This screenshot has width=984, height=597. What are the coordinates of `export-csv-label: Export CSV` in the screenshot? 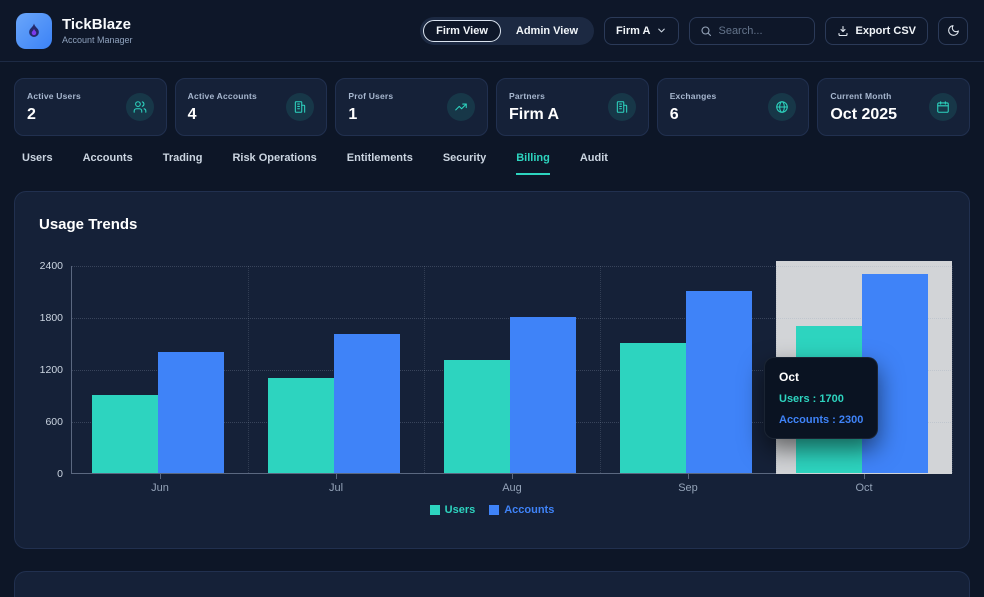 It's located at (885, 30).